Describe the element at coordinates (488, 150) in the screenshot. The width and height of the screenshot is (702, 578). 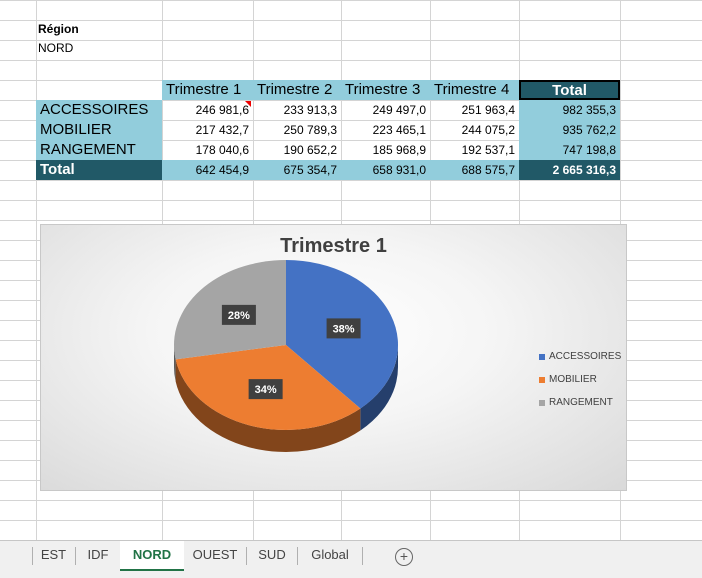
I see `cell-rangement-t4: 192 537,1` at that location.